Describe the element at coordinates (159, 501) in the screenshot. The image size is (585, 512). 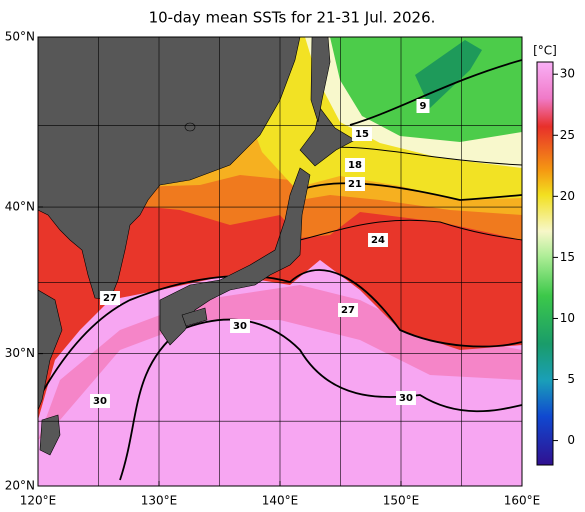
I see `lon-label: 130°E` at that location.